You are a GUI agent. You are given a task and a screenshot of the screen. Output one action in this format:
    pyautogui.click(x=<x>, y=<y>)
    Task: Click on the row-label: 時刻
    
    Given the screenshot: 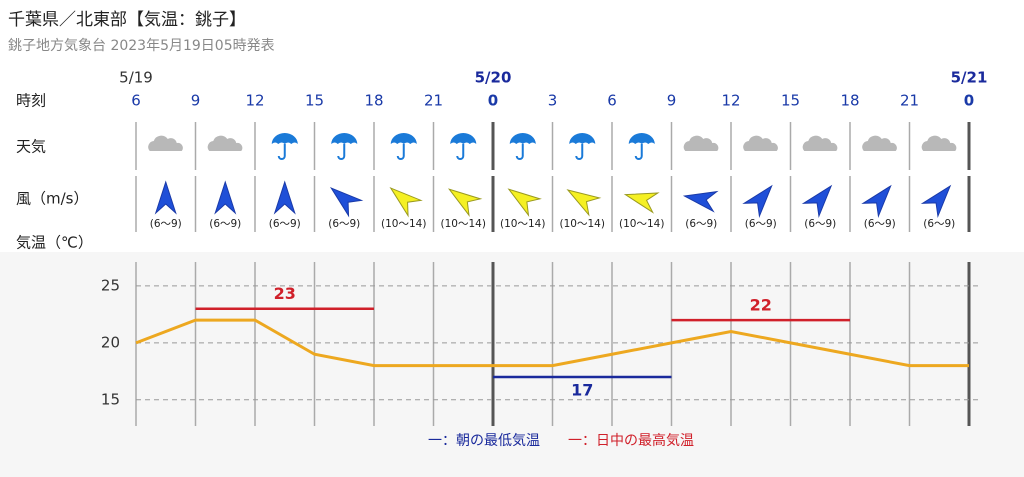 What is the action you would take?
    pyautogui.click(x=31, y=101)
    